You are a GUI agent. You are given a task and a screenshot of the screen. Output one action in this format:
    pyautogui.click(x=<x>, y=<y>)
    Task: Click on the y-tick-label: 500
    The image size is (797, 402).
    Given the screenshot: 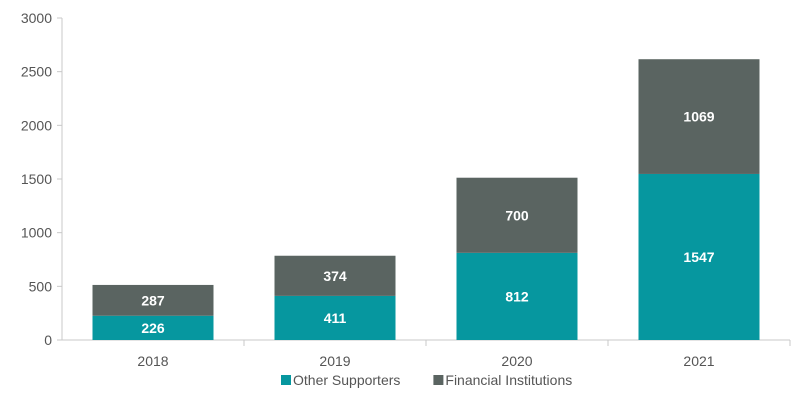 What is the action you would take?
    pyautogui.click(x=41, y=286)
    